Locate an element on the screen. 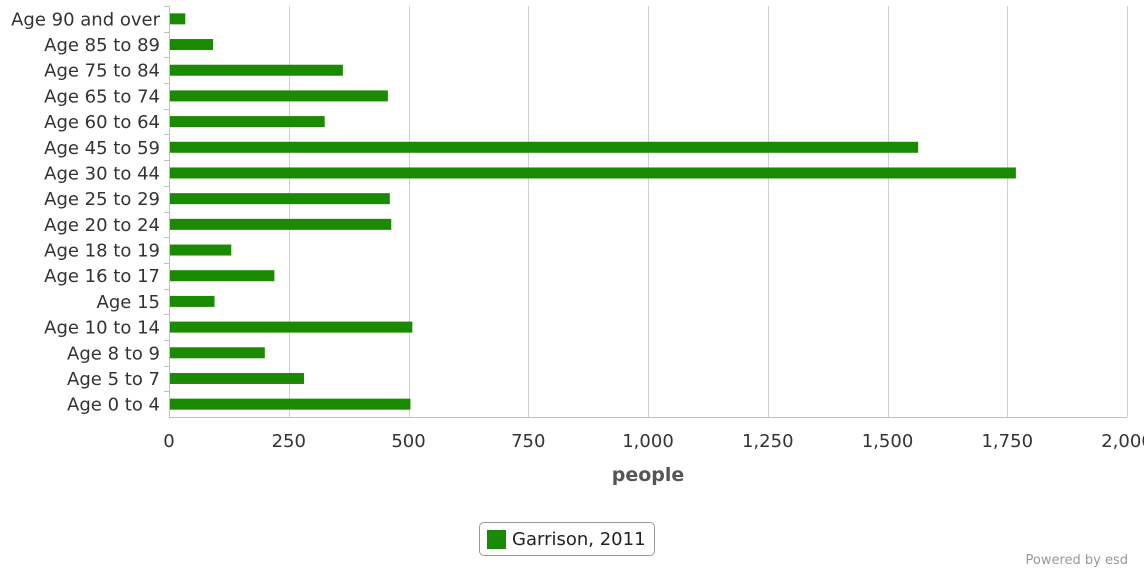  x-tick-label: 1,250 is located at coordinates (768, 441).